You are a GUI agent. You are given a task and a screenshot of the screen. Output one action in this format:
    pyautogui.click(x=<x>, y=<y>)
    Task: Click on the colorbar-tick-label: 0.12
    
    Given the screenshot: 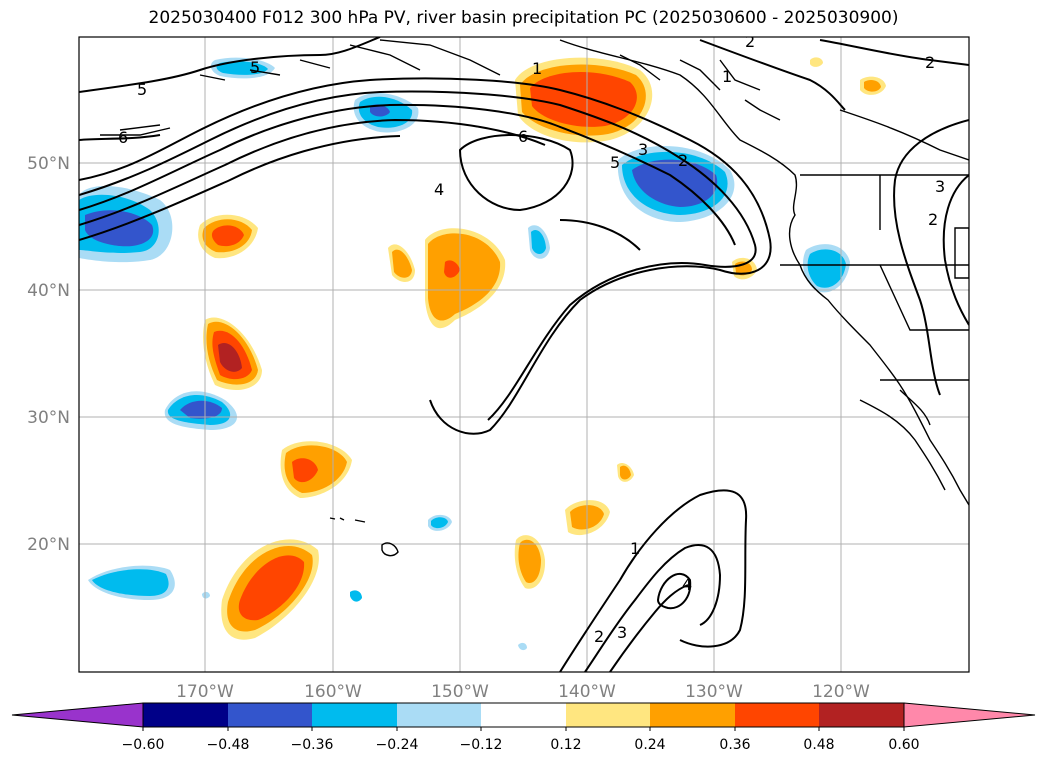 What is the action you would take?
    pyautogui.click(x=565, y=745)
    